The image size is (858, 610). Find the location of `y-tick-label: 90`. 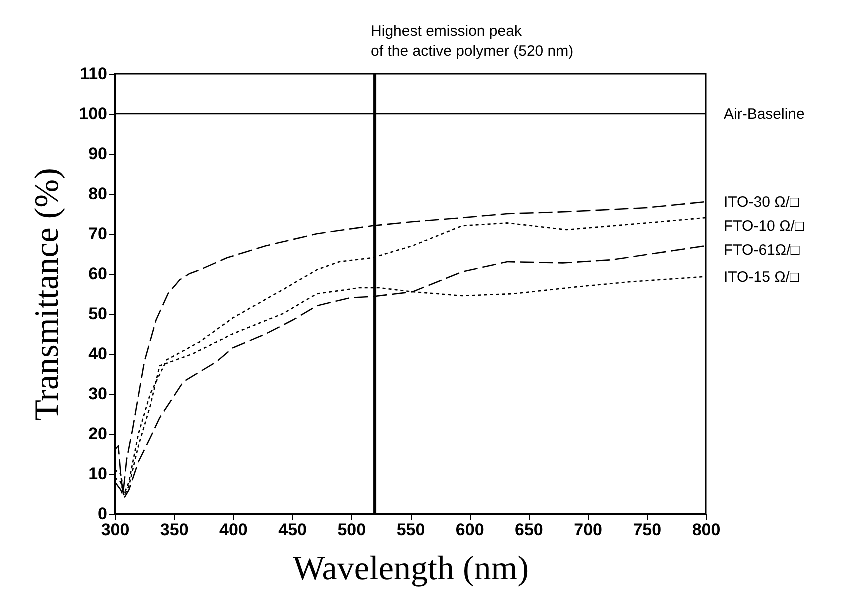

y-tick-label: 90 is located at coordinates (98, 154).